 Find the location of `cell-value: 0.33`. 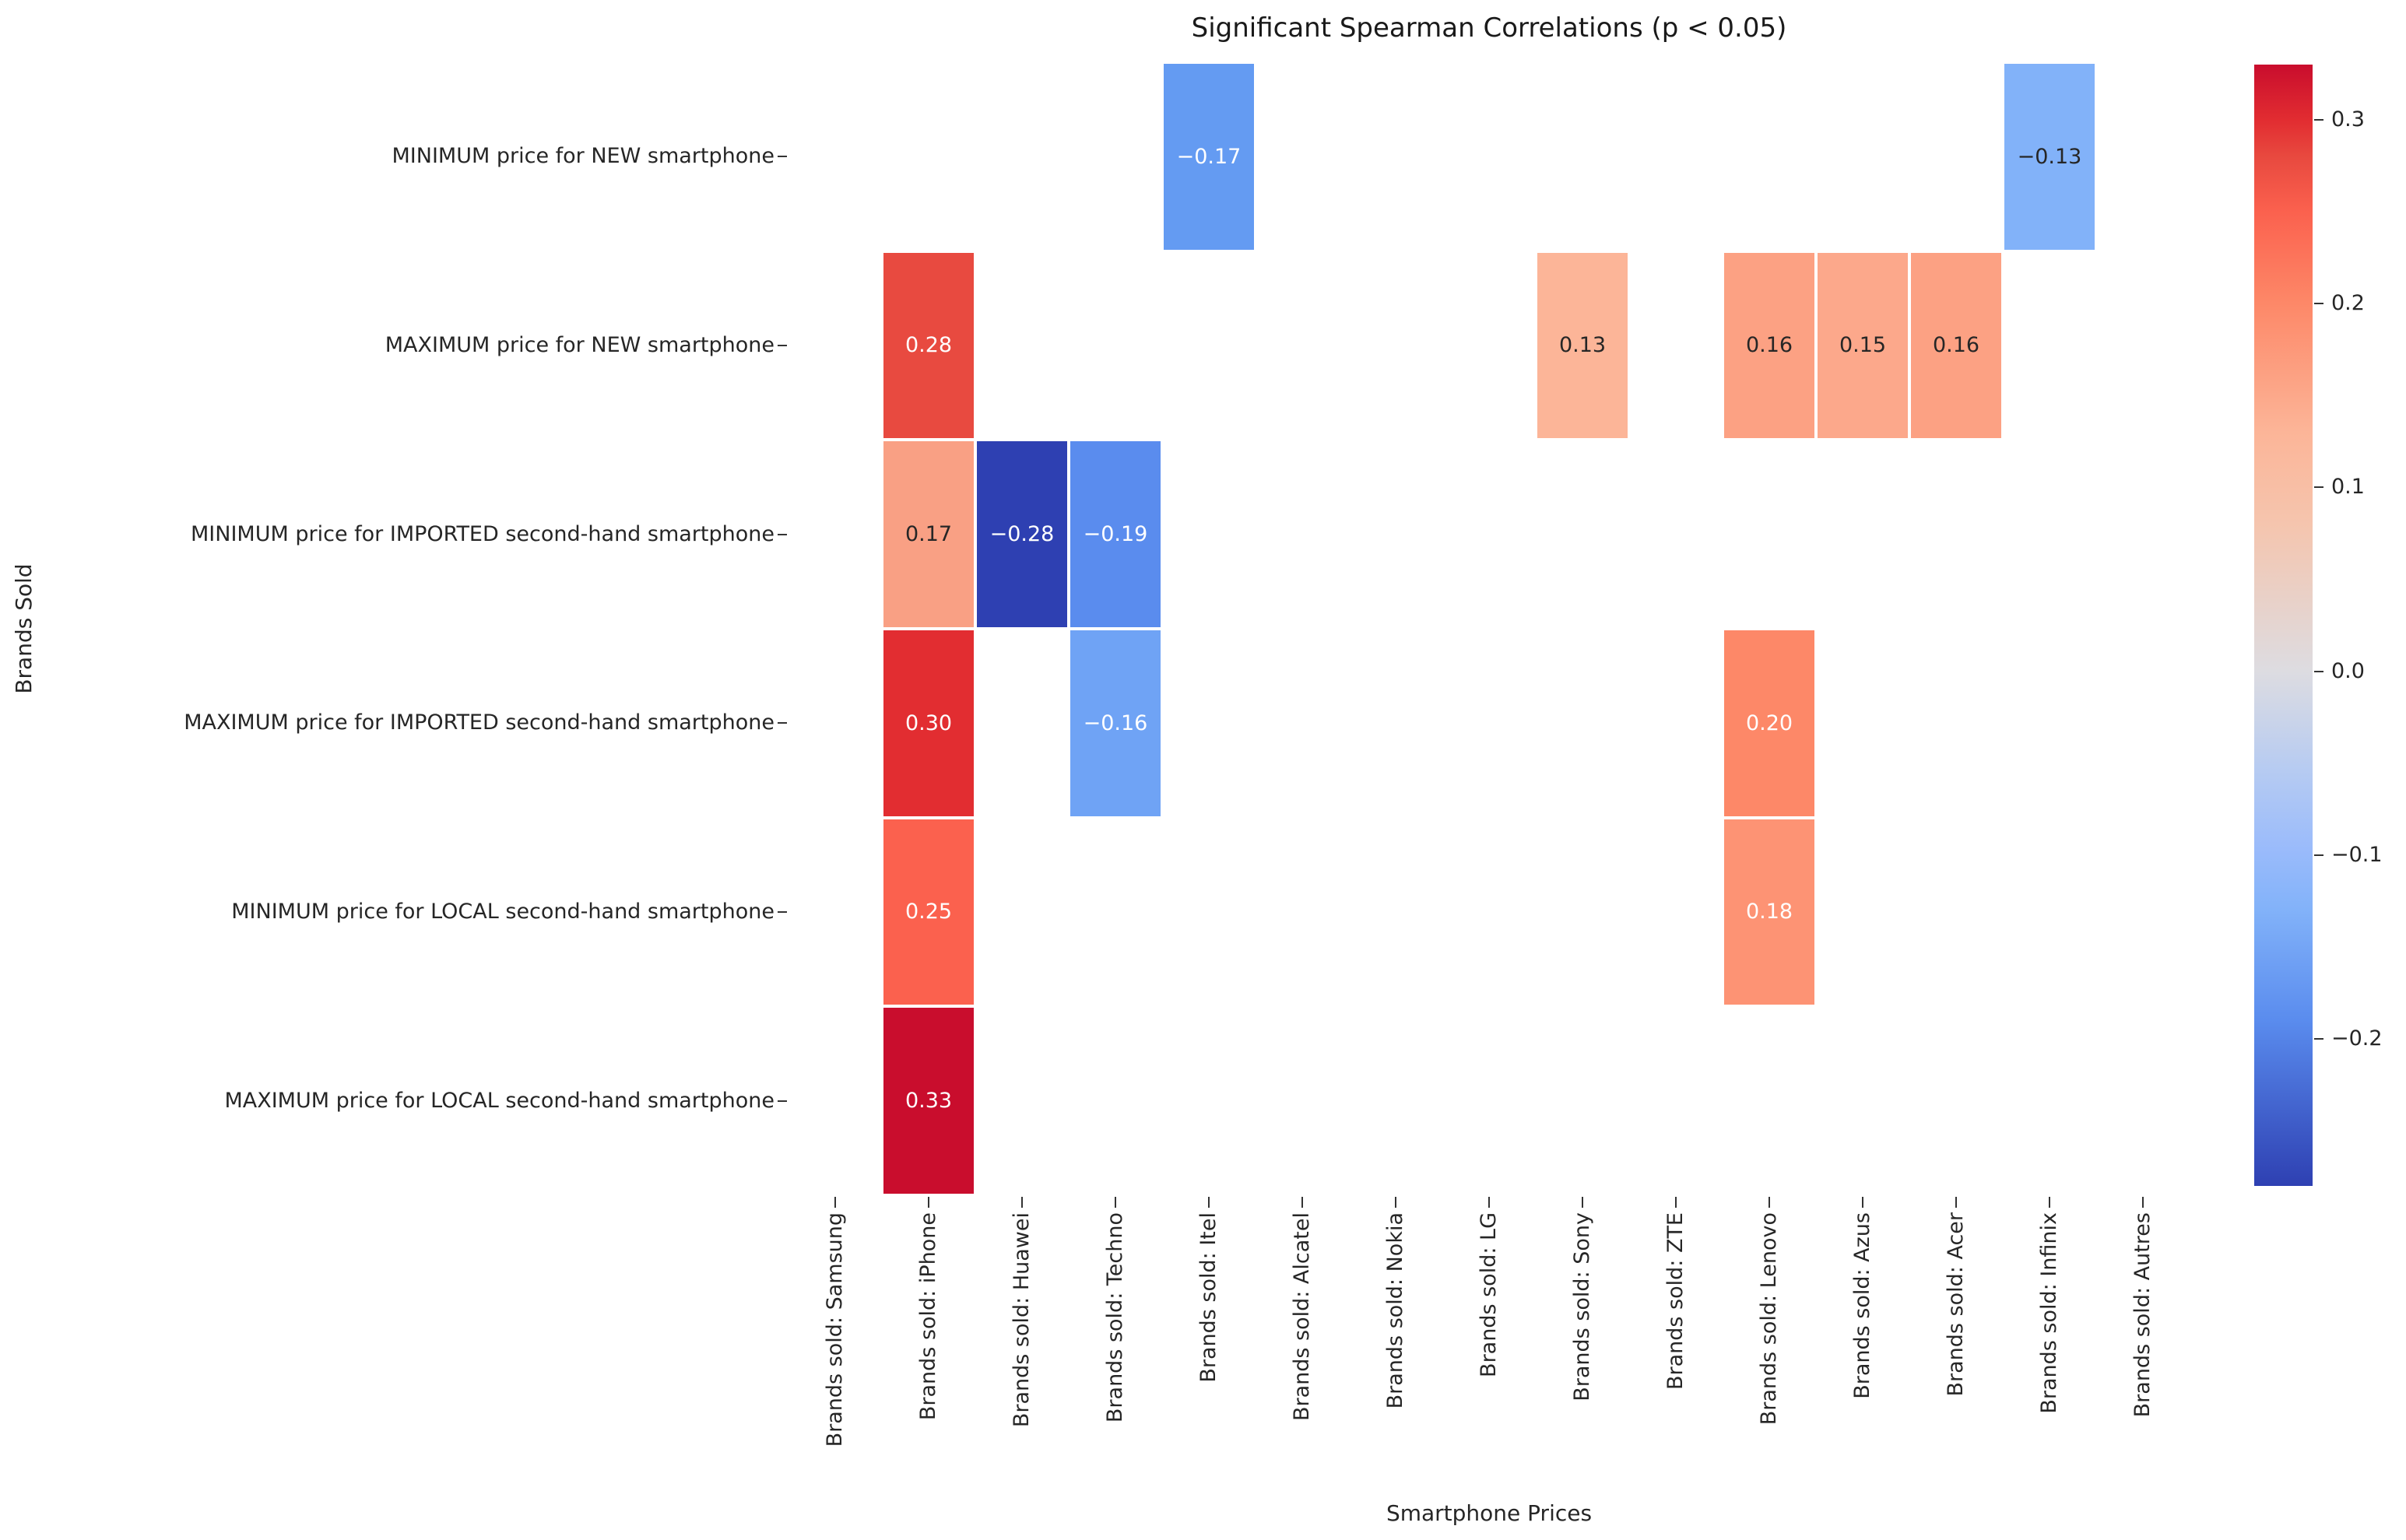

cell-value: 0.33 is located at coordinates (928, 1101).